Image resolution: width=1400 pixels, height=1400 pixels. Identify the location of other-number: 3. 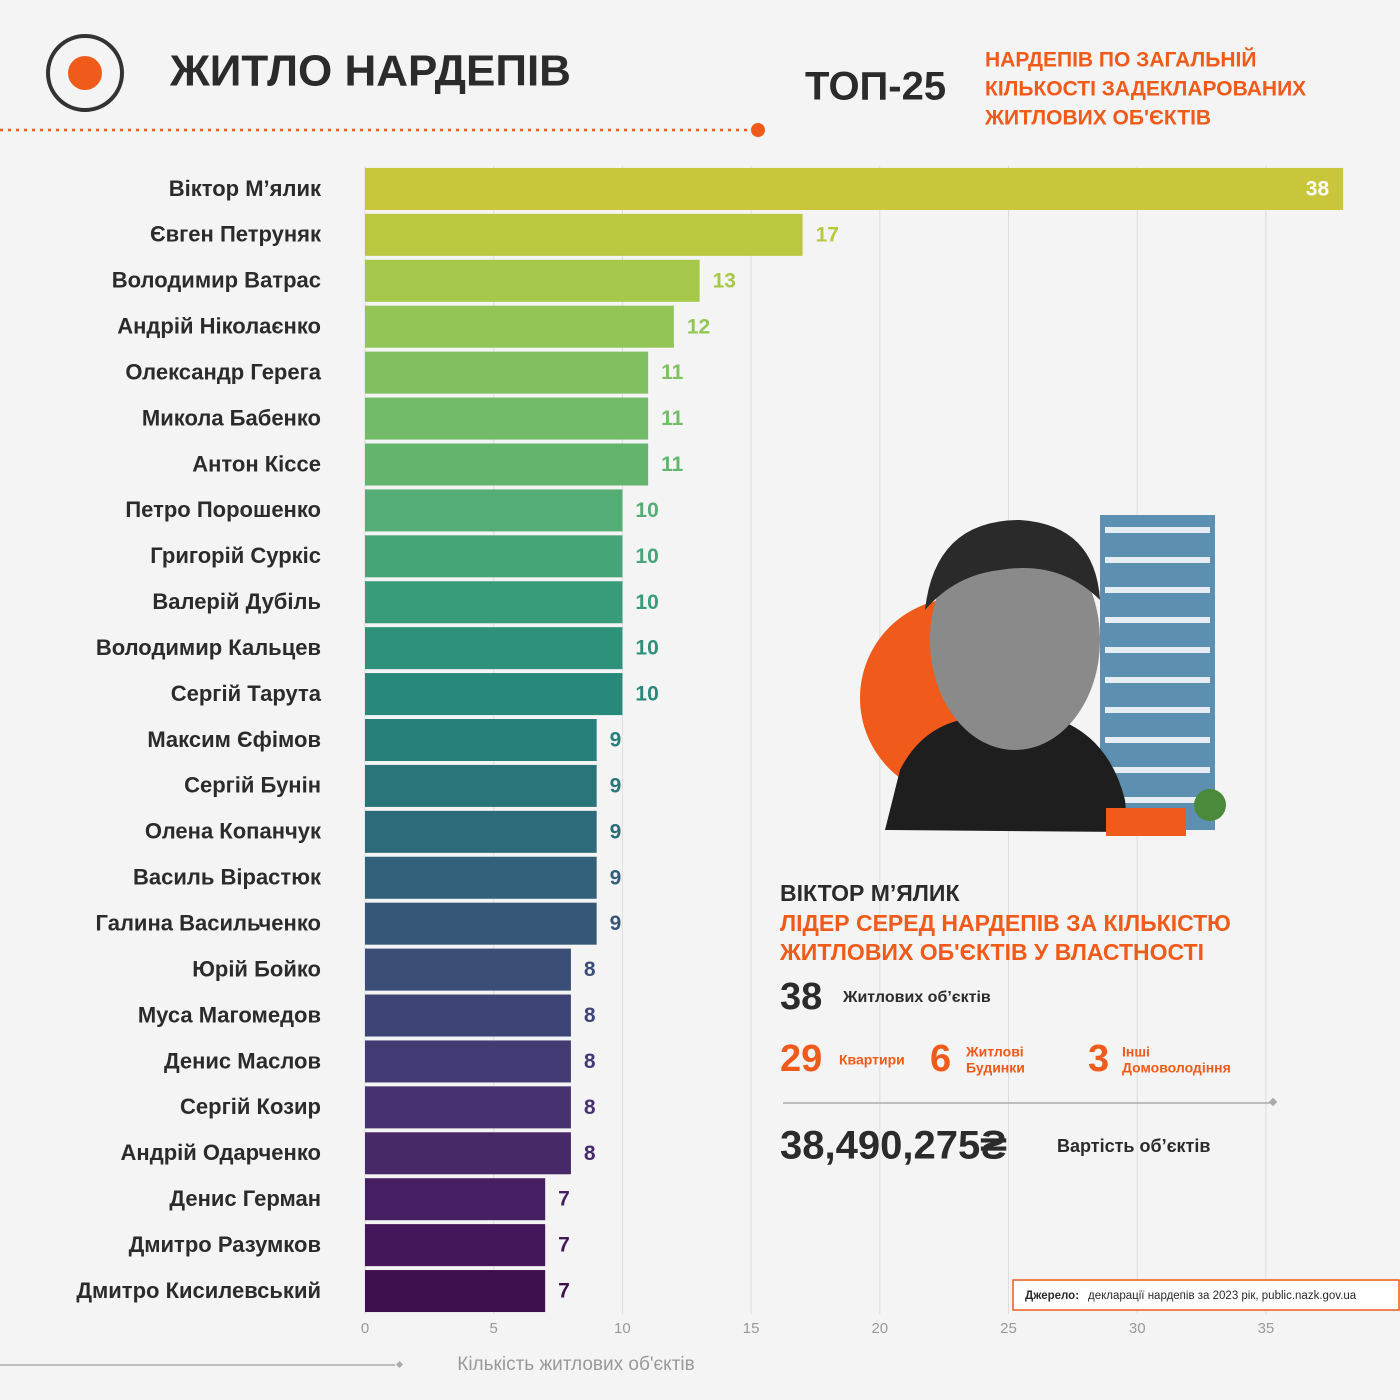
(1098, 1059).